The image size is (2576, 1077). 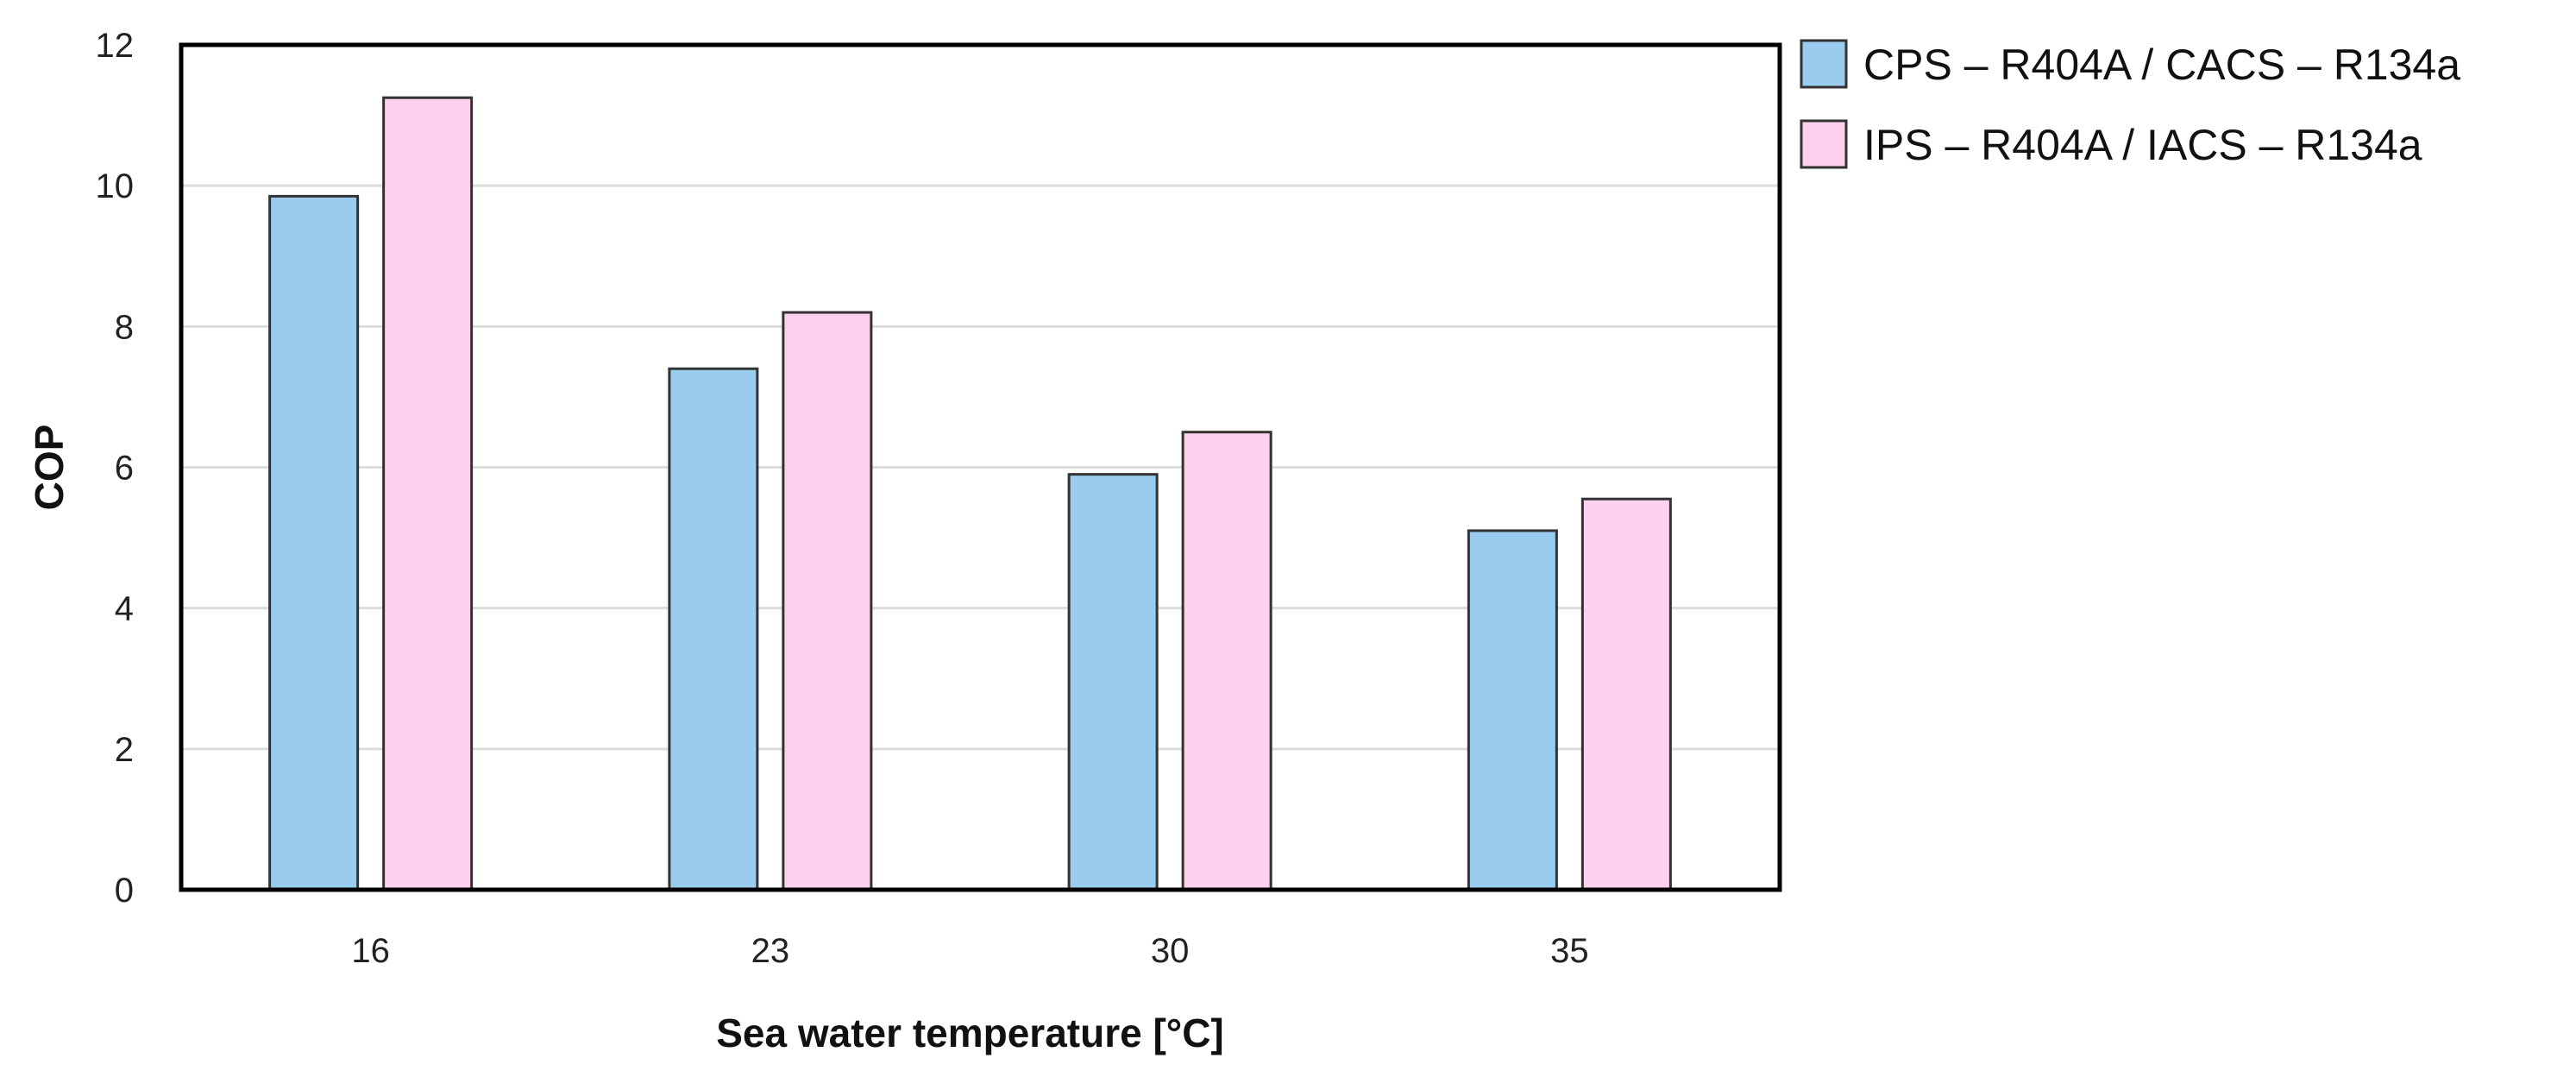 I want to click on x-tick-label: 30, so click(x=1170, y=951).